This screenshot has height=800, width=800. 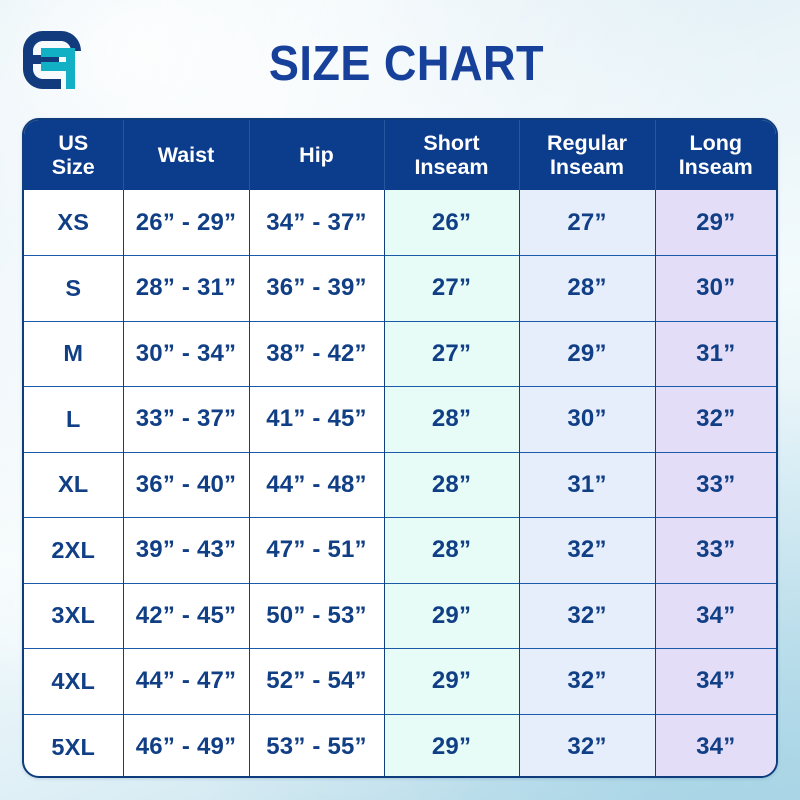 I want to click on column-header-waist: Waist, so click(x=186, y=155).